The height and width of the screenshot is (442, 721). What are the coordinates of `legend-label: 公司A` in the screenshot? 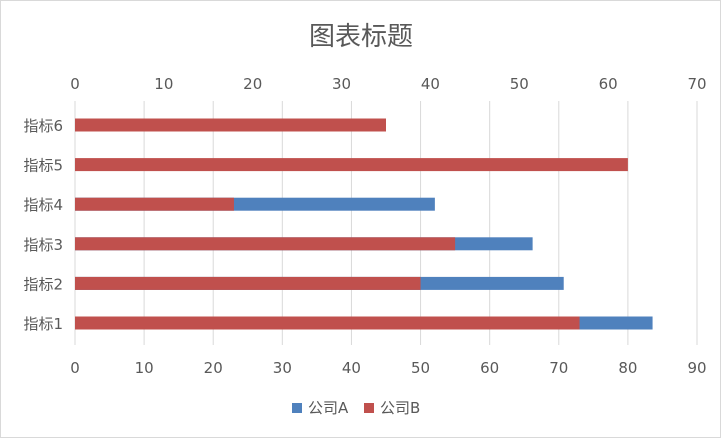 It's located at (328, 408).